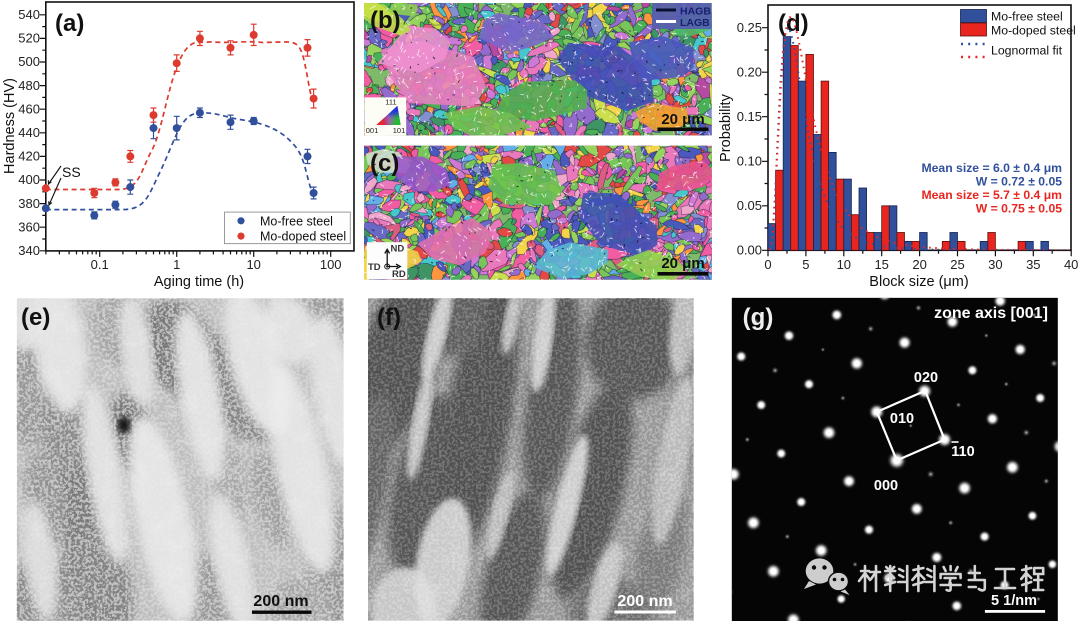  Describe the element at coordinates (726, 127) in the screenshot. I see `svg-text: Probability` at that location.